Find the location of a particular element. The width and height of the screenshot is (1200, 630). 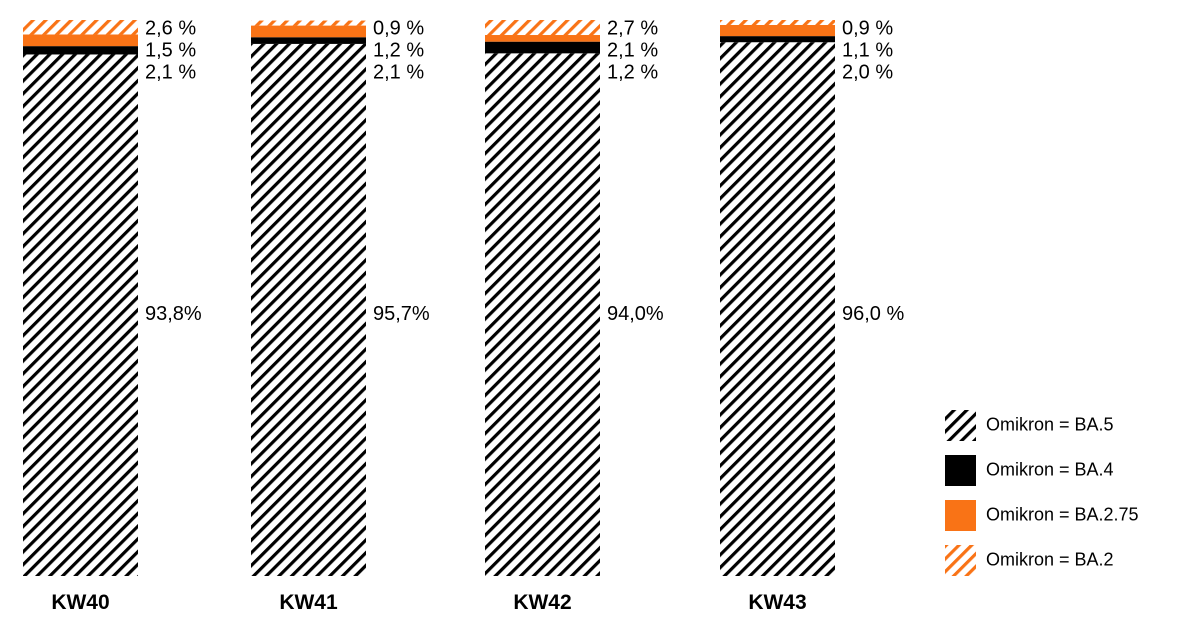

black-hatched-swatch-icon is located at coordinates (960, 425).